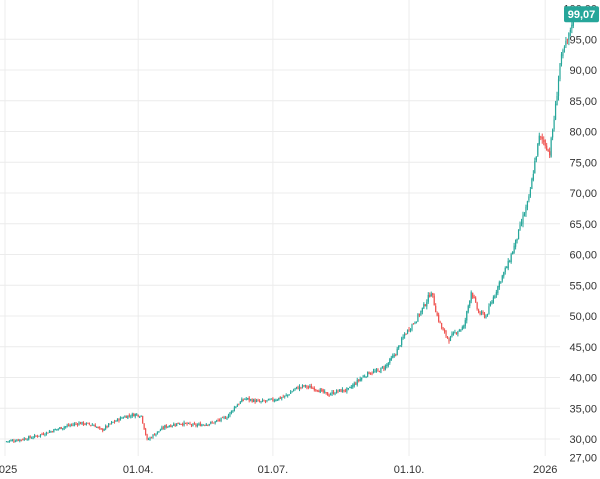  Describe the element at coordinates (583, 409) in the screenshot. I see `y-tick-label: 35,00` at that location.